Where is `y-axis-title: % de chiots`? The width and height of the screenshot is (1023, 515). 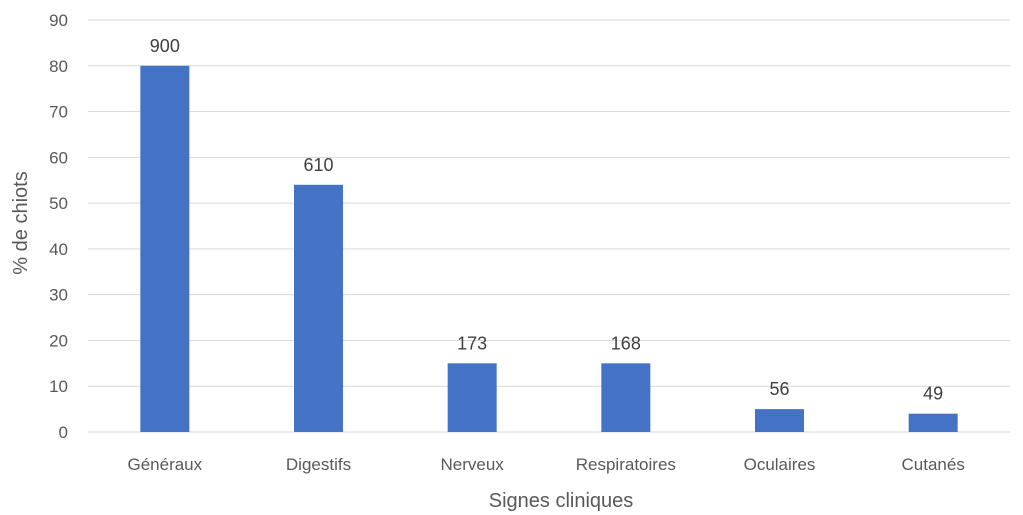 y-axis-title: % de chiots is located at coordinates (21, 222).